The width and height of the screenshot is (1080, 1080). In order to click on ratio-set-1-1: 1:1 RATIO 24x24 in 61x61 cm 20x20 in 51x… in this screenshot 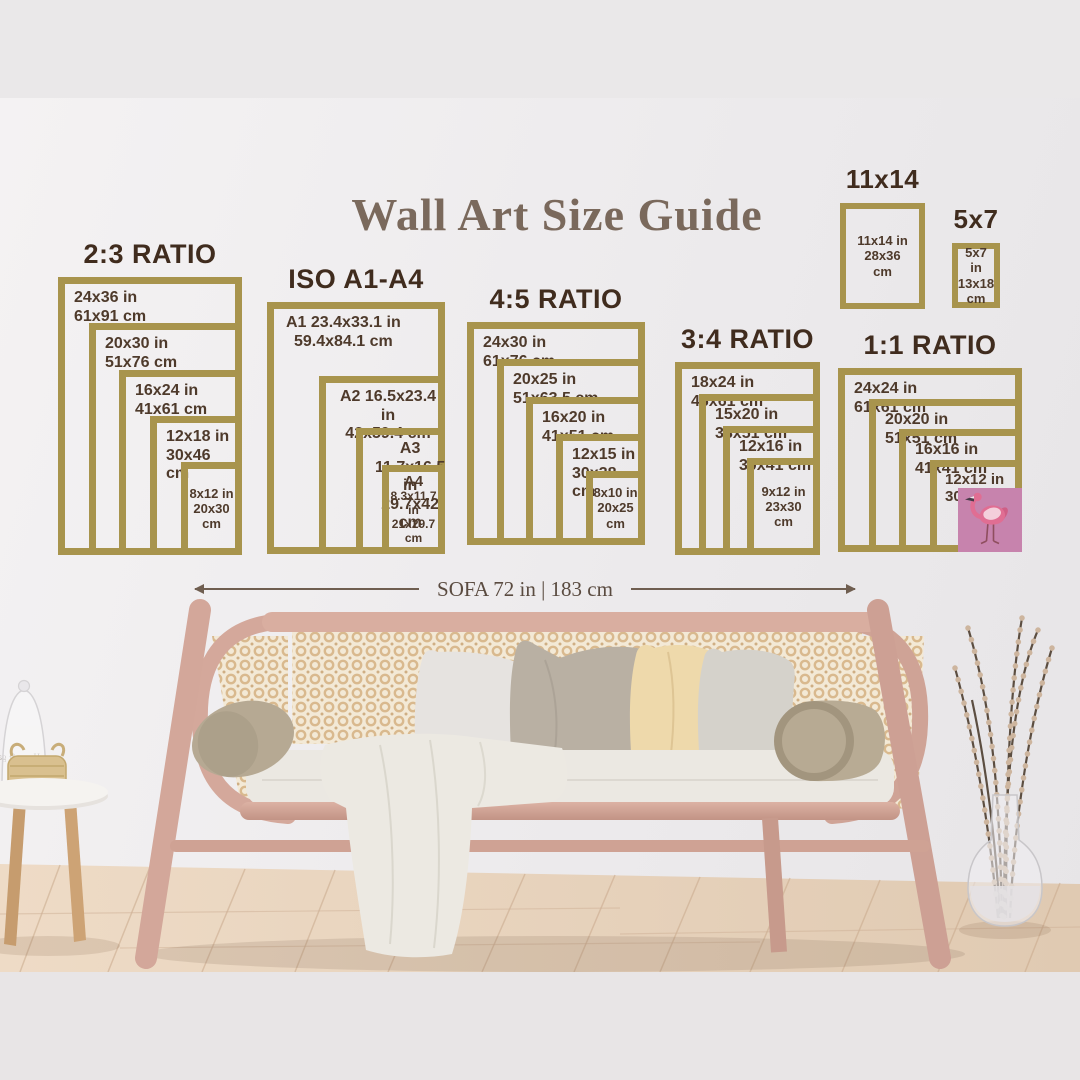, I will do `click(930, 441)`.